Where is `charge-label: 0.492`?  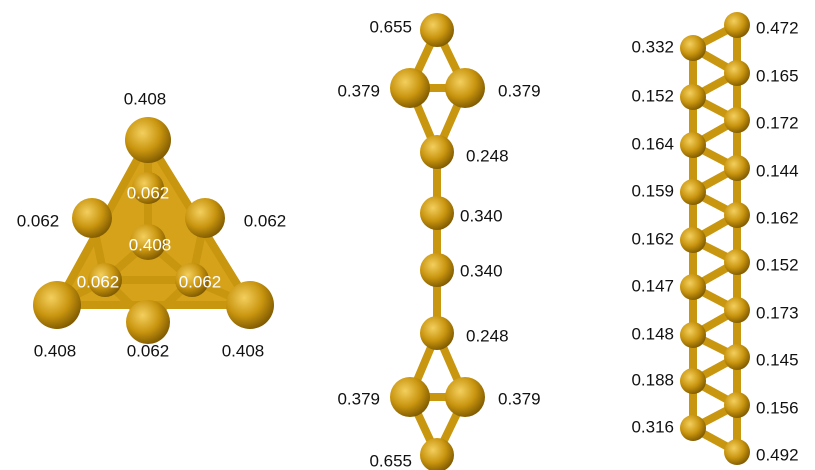
charge-label: 0.492 is located at coordinates (777, 454).